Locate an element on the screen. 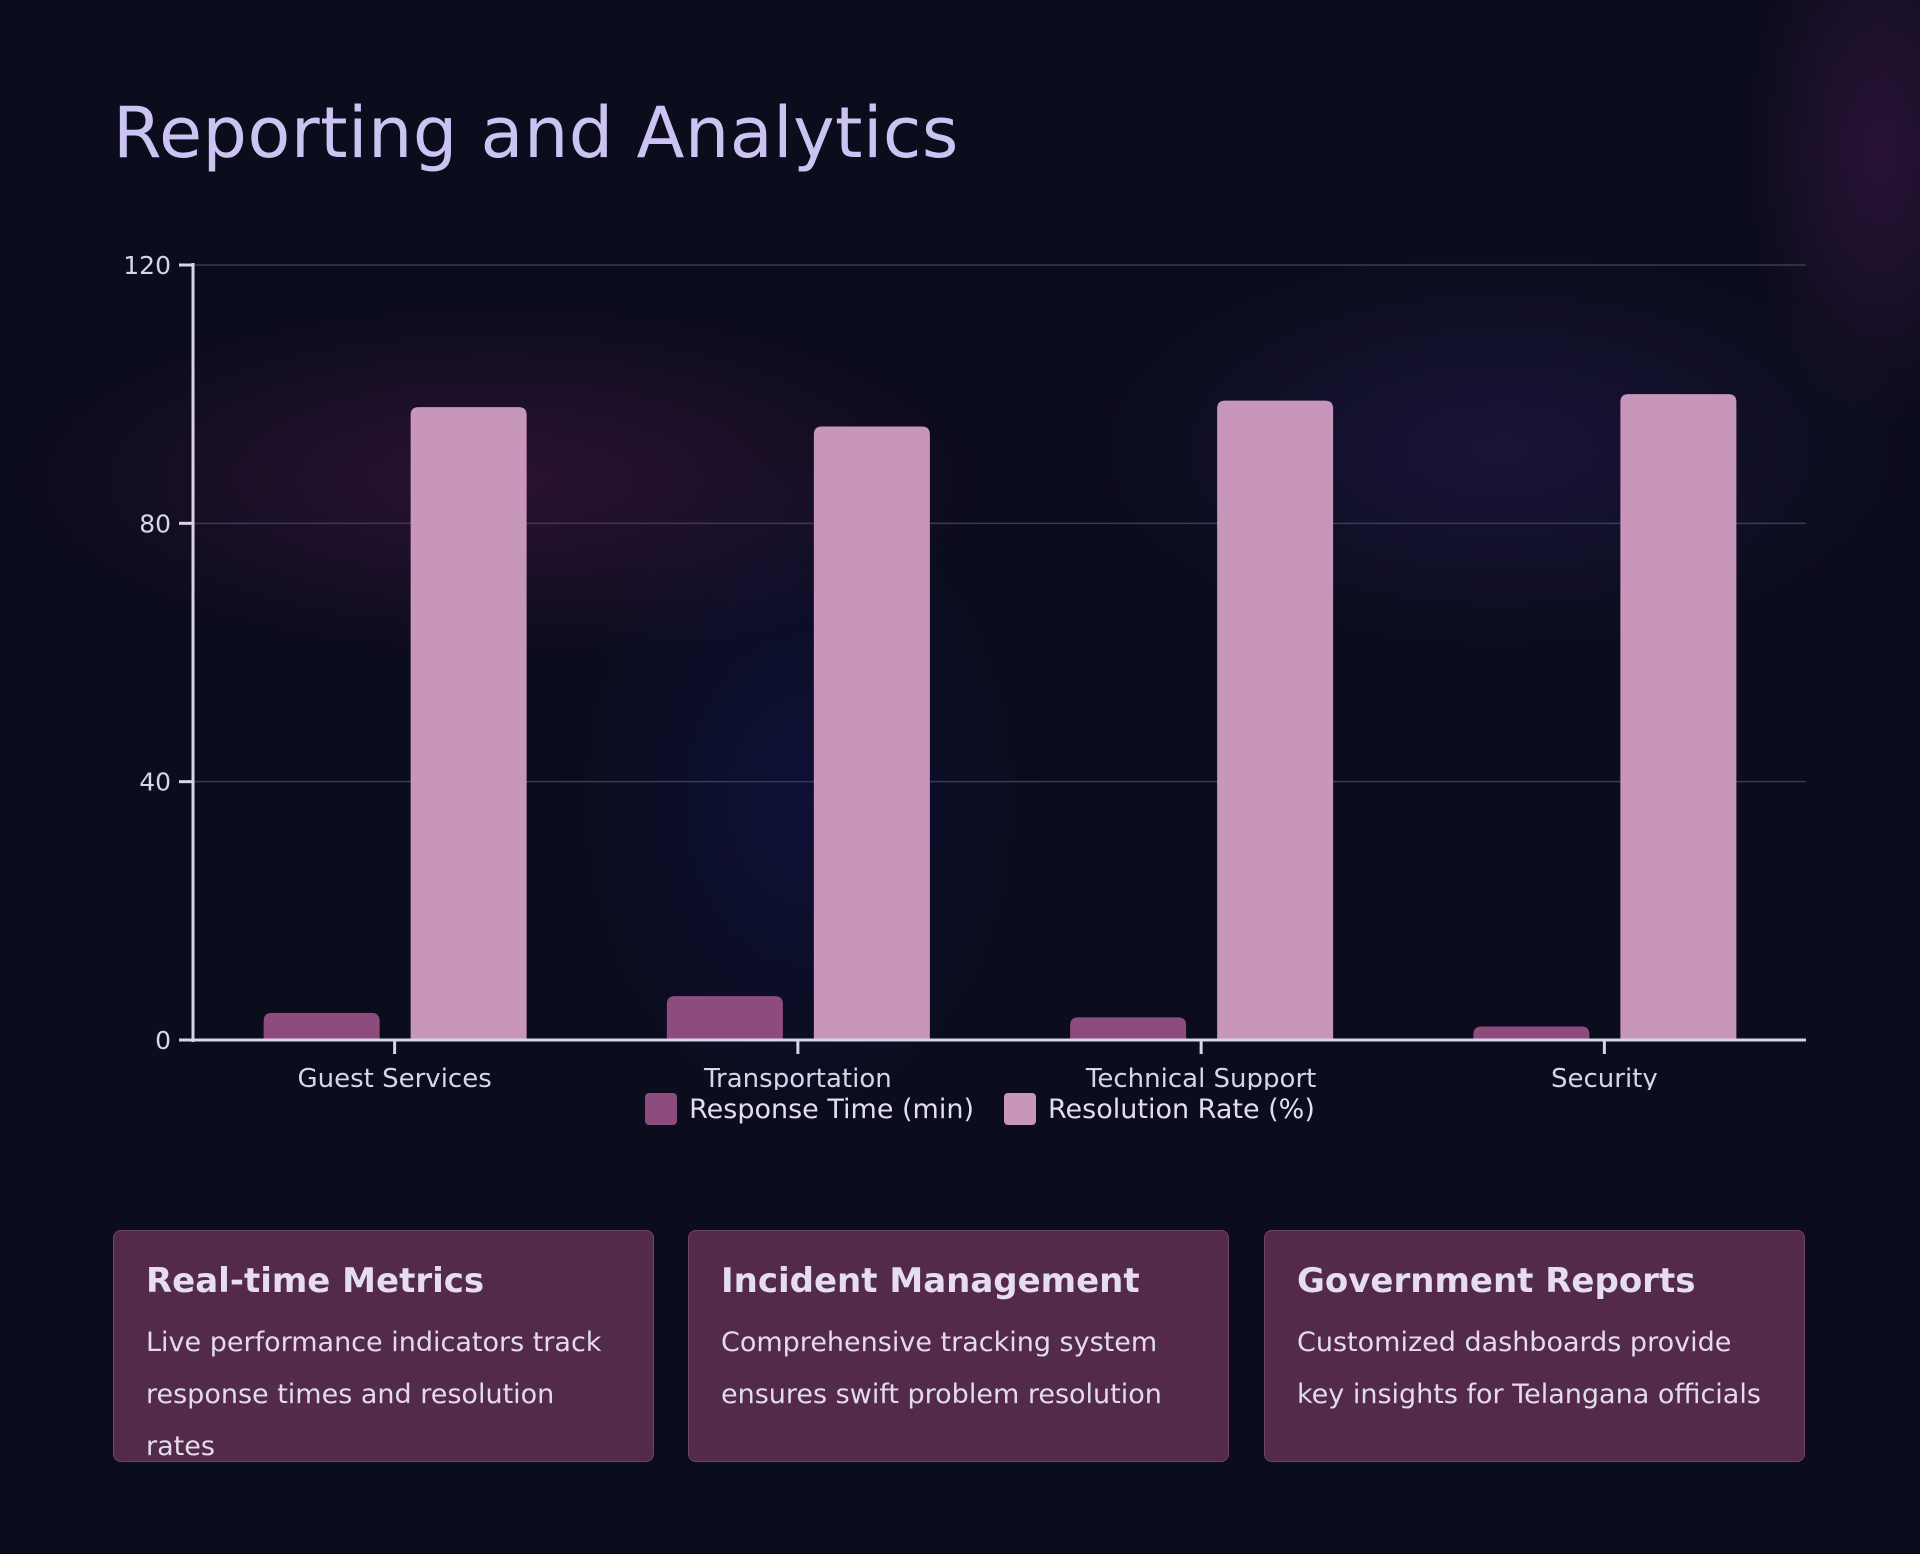 This screenshot has height=1554, width=1920. legend-label: Resolution Rate (%) is located at coordinates (1181, 1109).